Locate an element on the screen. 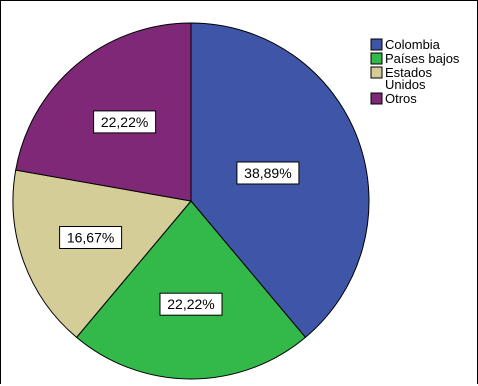 This screenshot has height=386, width=478. data-label-box-paises-bajos is located at coordinates (191, 304).